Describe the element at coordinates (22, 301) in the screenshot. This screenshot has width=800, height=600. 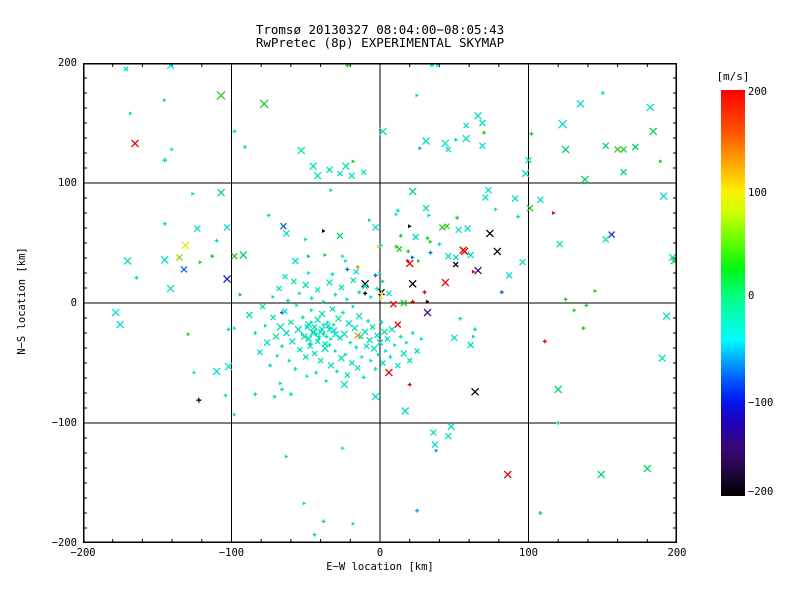
I see `y-axis-title: N−S location [km]` at that location.